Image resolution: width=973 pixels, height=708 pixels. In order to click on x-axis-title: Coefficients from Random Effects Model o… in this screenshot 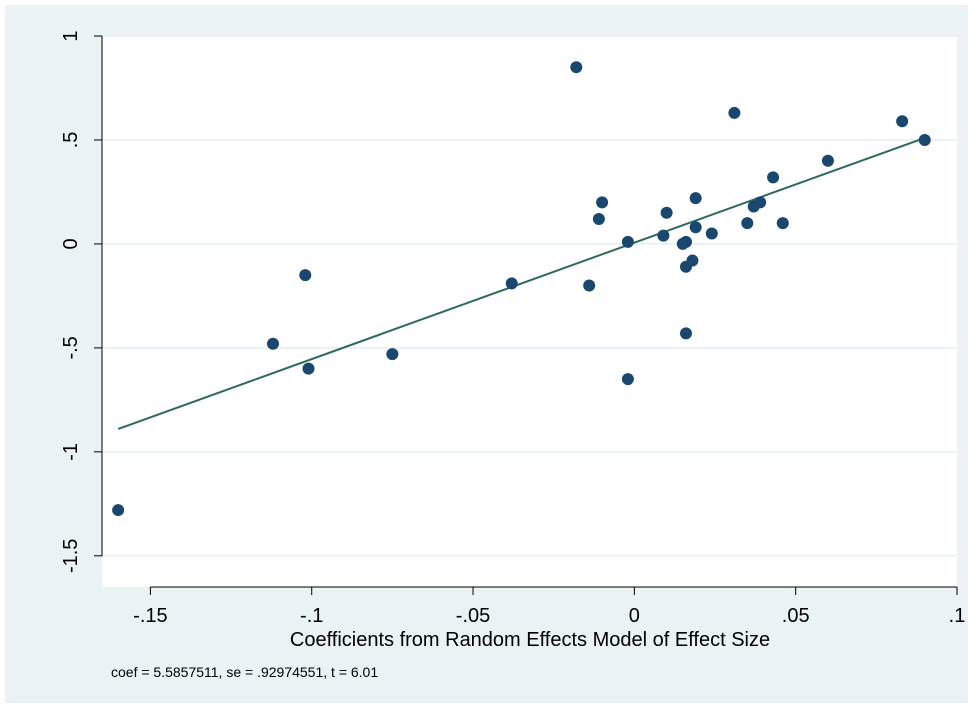, I will do `click(530, 640)`.